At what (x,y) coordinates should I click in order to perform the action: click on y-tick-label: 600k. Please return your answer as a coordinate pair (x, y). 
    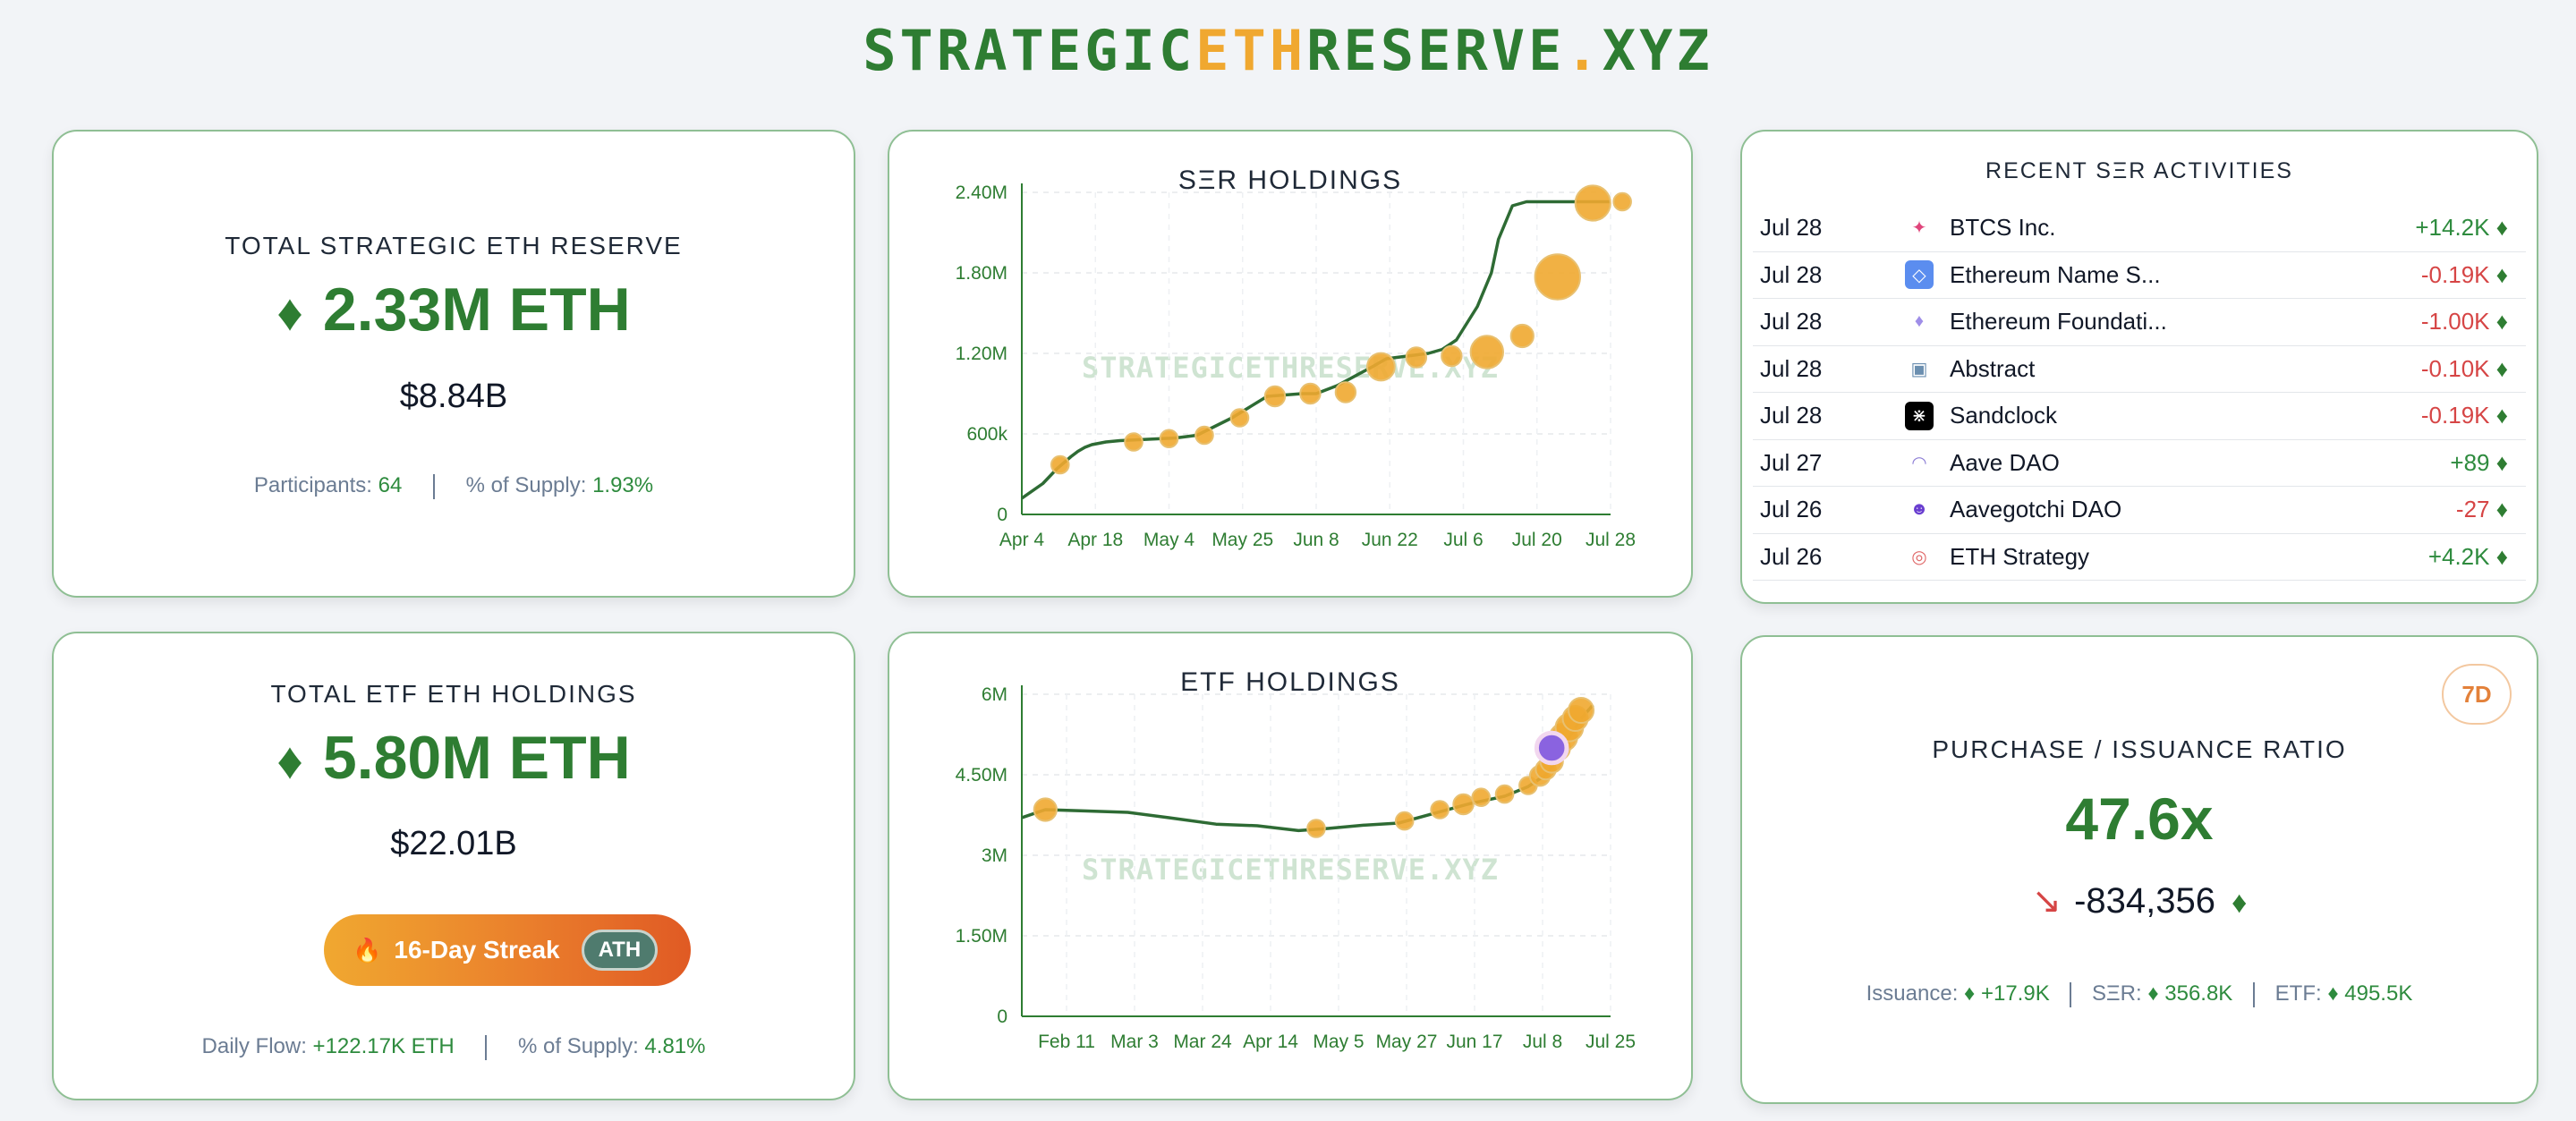
    Looking at the image, I should click on (987, 434).